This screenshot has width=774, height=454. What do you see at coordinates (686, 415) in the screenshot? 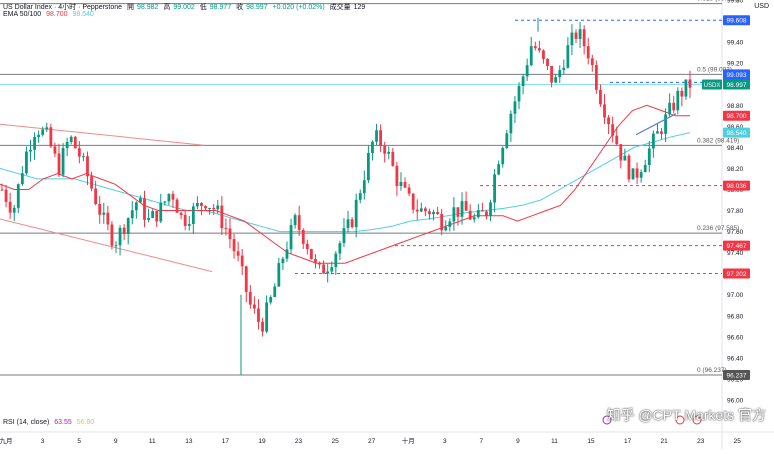
I see `watermark: 知乎 @CPT Markets 官方` at bounding box center [686, 415].